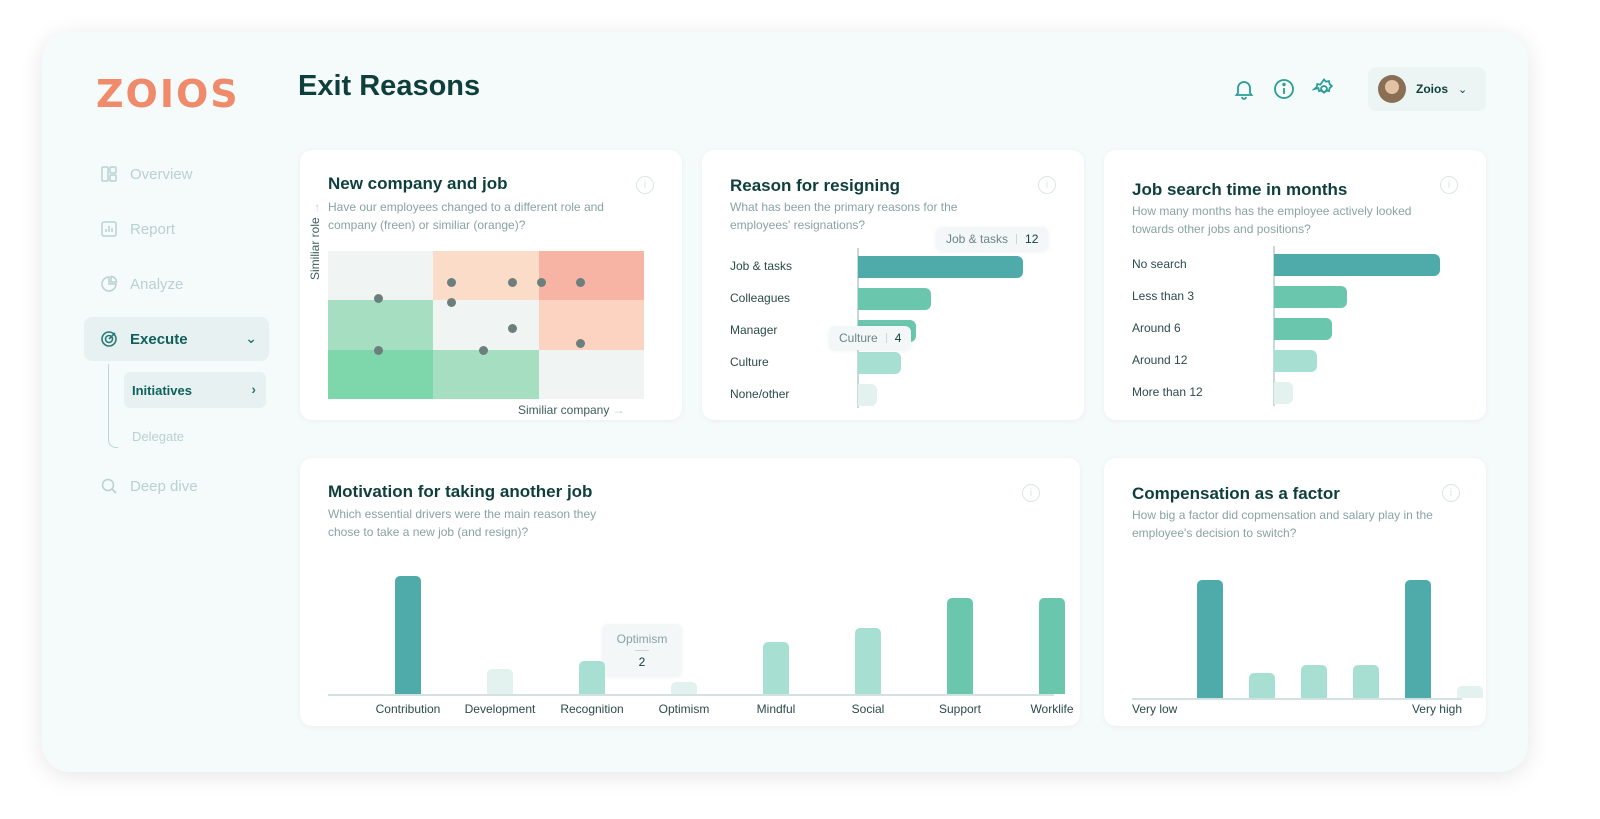 The width and height of the screenshot is (1600, 819). I want to click on bar-label: Worklife, so click(1052, 709).